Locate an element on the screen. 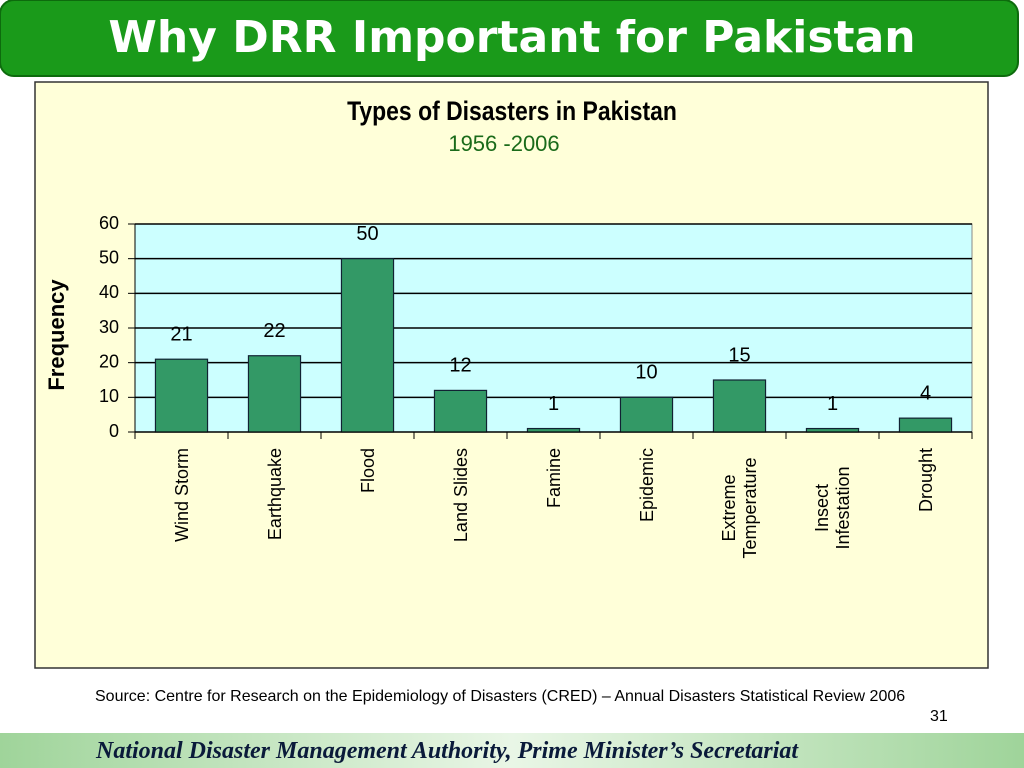 This screenshot has width=1024, height=768. x-tick-label: Drought is located at coordinates (926, 523).